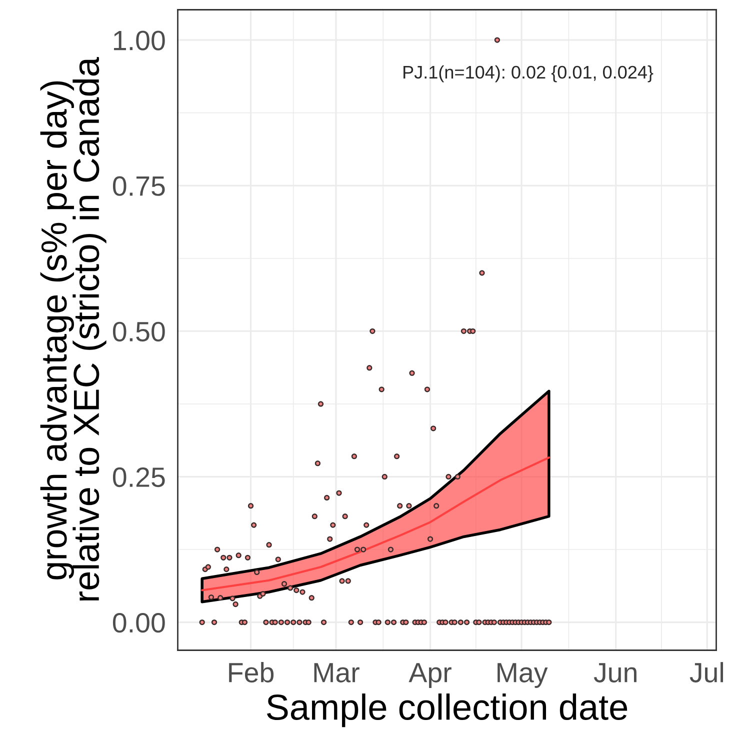 Image resolution: width=750 pixels, height=750 pixels. Describe the element at coordinates (707, 672) in the screenshot. I see `x-tick-label: Jul` at that location.